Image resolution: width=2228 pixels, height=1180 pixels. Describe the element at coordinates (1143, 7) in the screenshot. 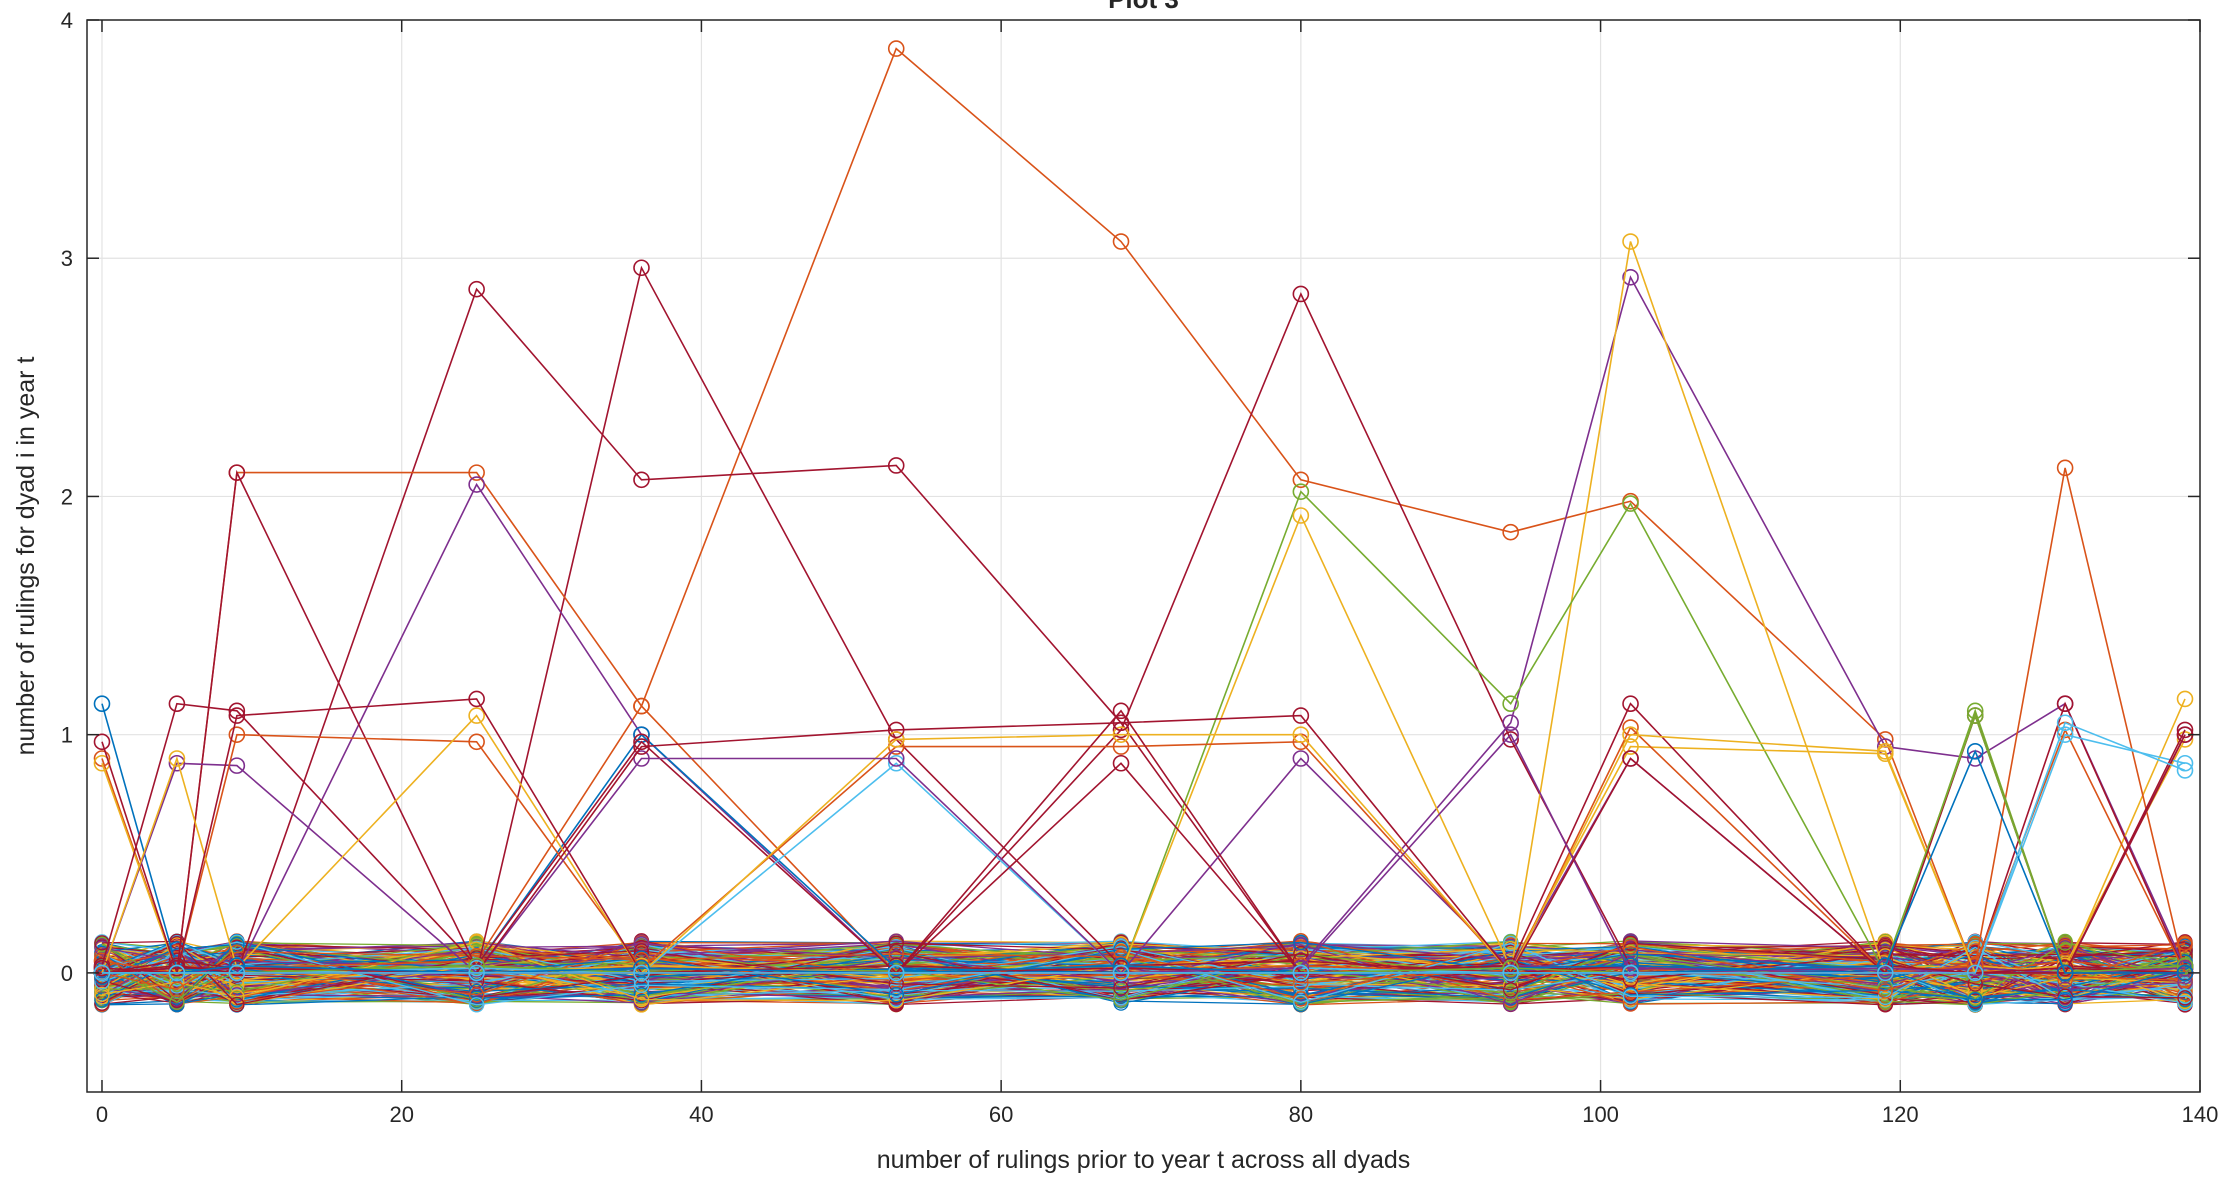

I see `chart-title: Plot 3` at that location.